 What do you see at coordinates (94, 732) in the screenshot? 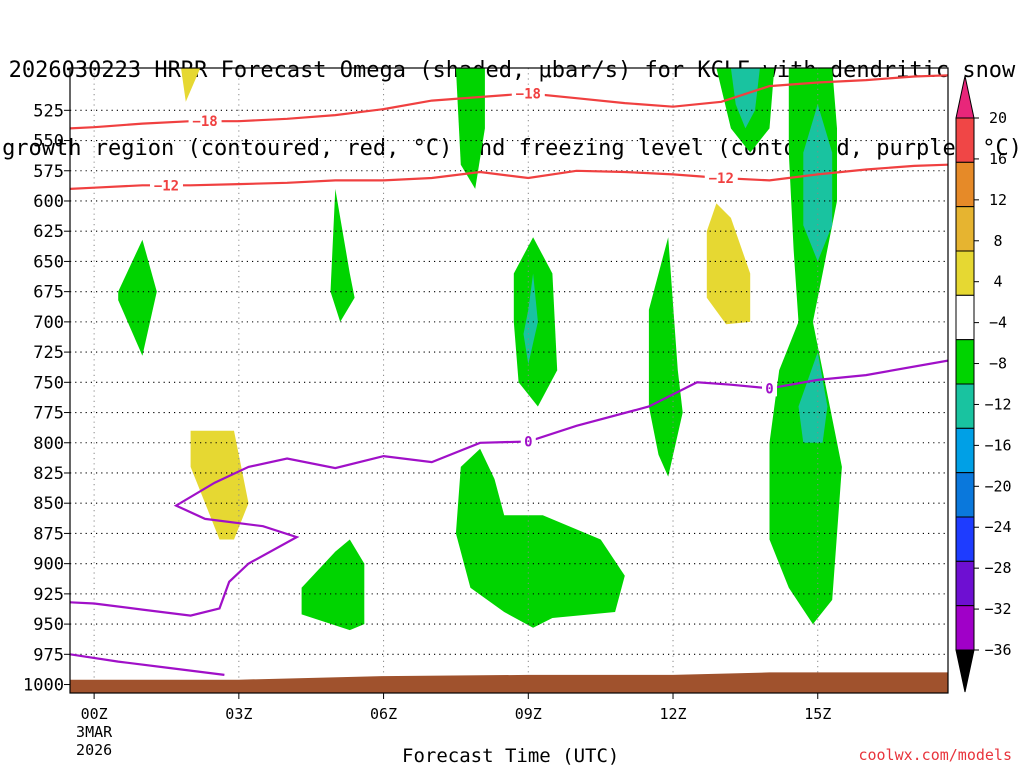
I see `x-tick-sub-0-0: 3MAR` at bounding box center [94, 732].